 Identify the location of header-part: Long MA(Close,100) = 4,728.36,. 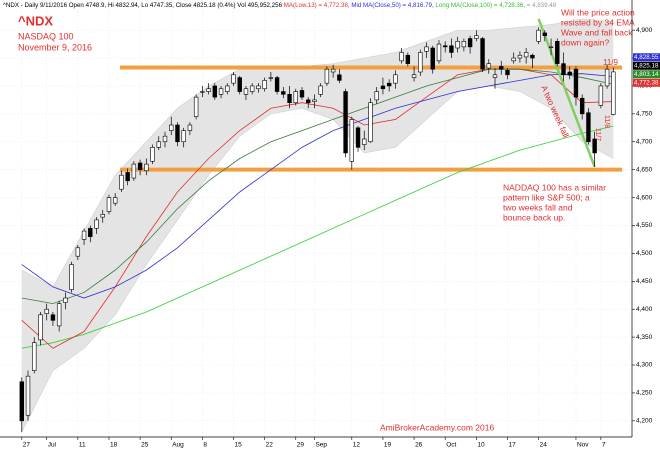
(480, 5).